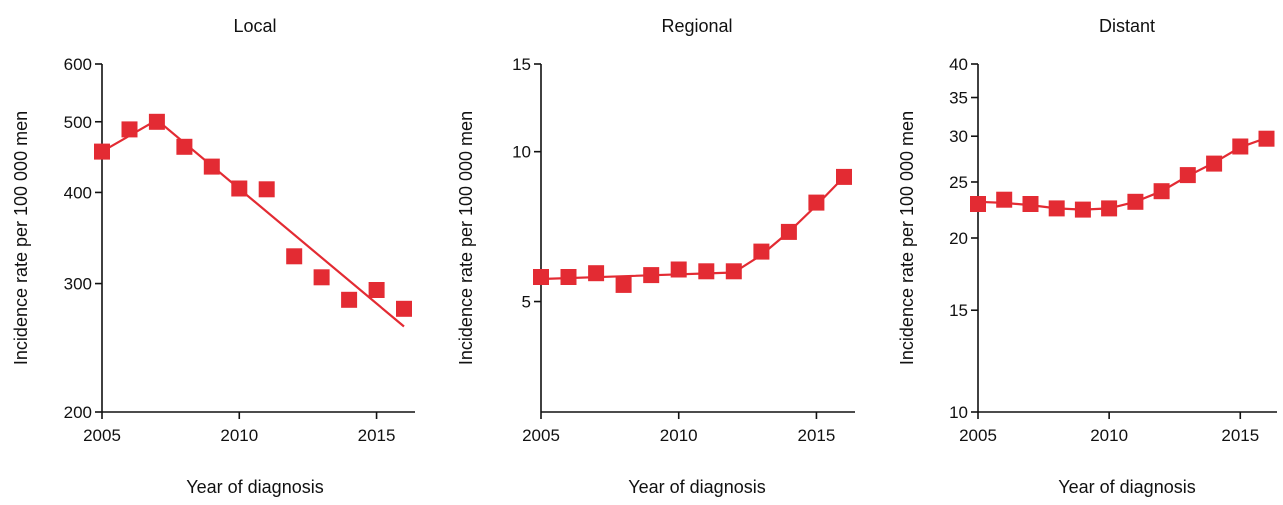 This screenshot has width=1283, height=505. Describe the element at coordinates (958, 182) in the screenshot. I see `y-tick-label: 25` at that location.